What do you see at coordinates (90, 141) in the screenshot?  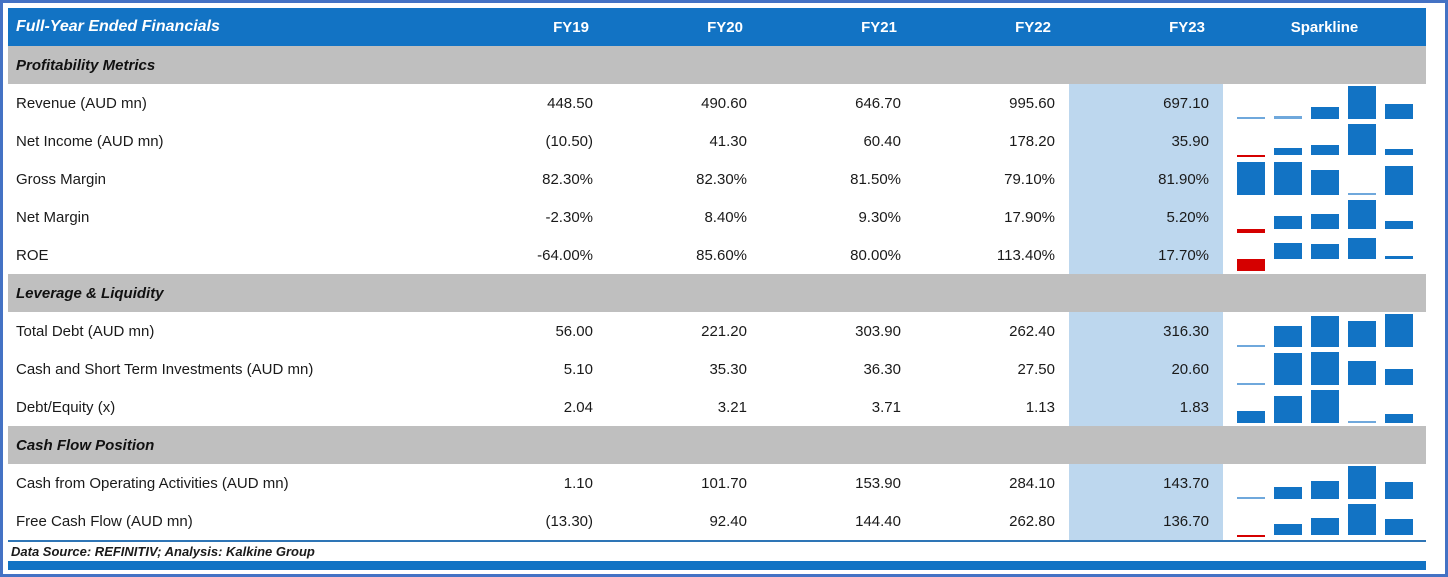 I see `row-label: Net Income (AUD mn)` at bounding box center [90, 141].